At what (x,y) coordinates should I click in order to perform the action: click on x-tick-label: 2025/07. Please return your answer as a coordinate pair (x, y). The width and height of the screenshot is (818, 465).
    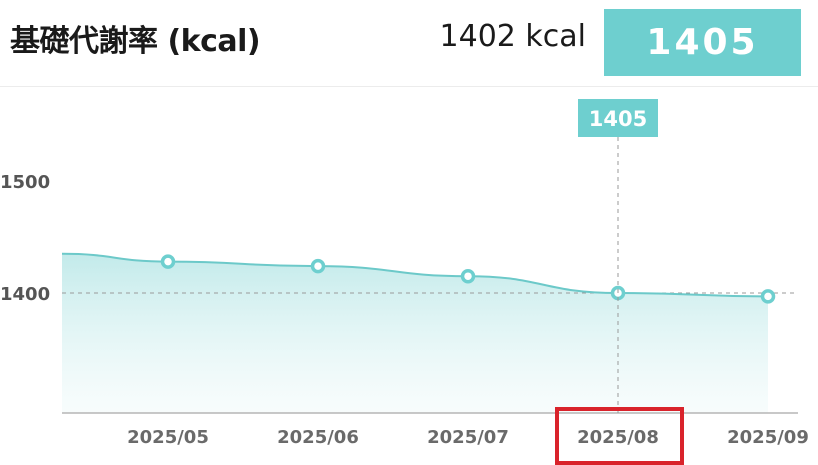
    Looking at the image, I should click on (468, 437).